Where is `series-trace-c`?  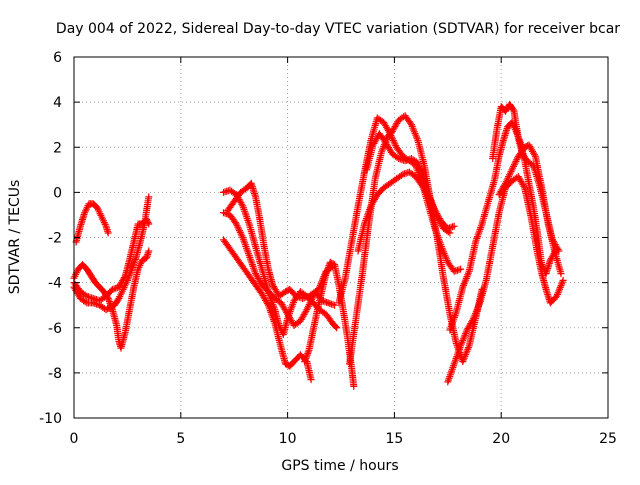
series-trace-c is located at coordinates (92, 223).